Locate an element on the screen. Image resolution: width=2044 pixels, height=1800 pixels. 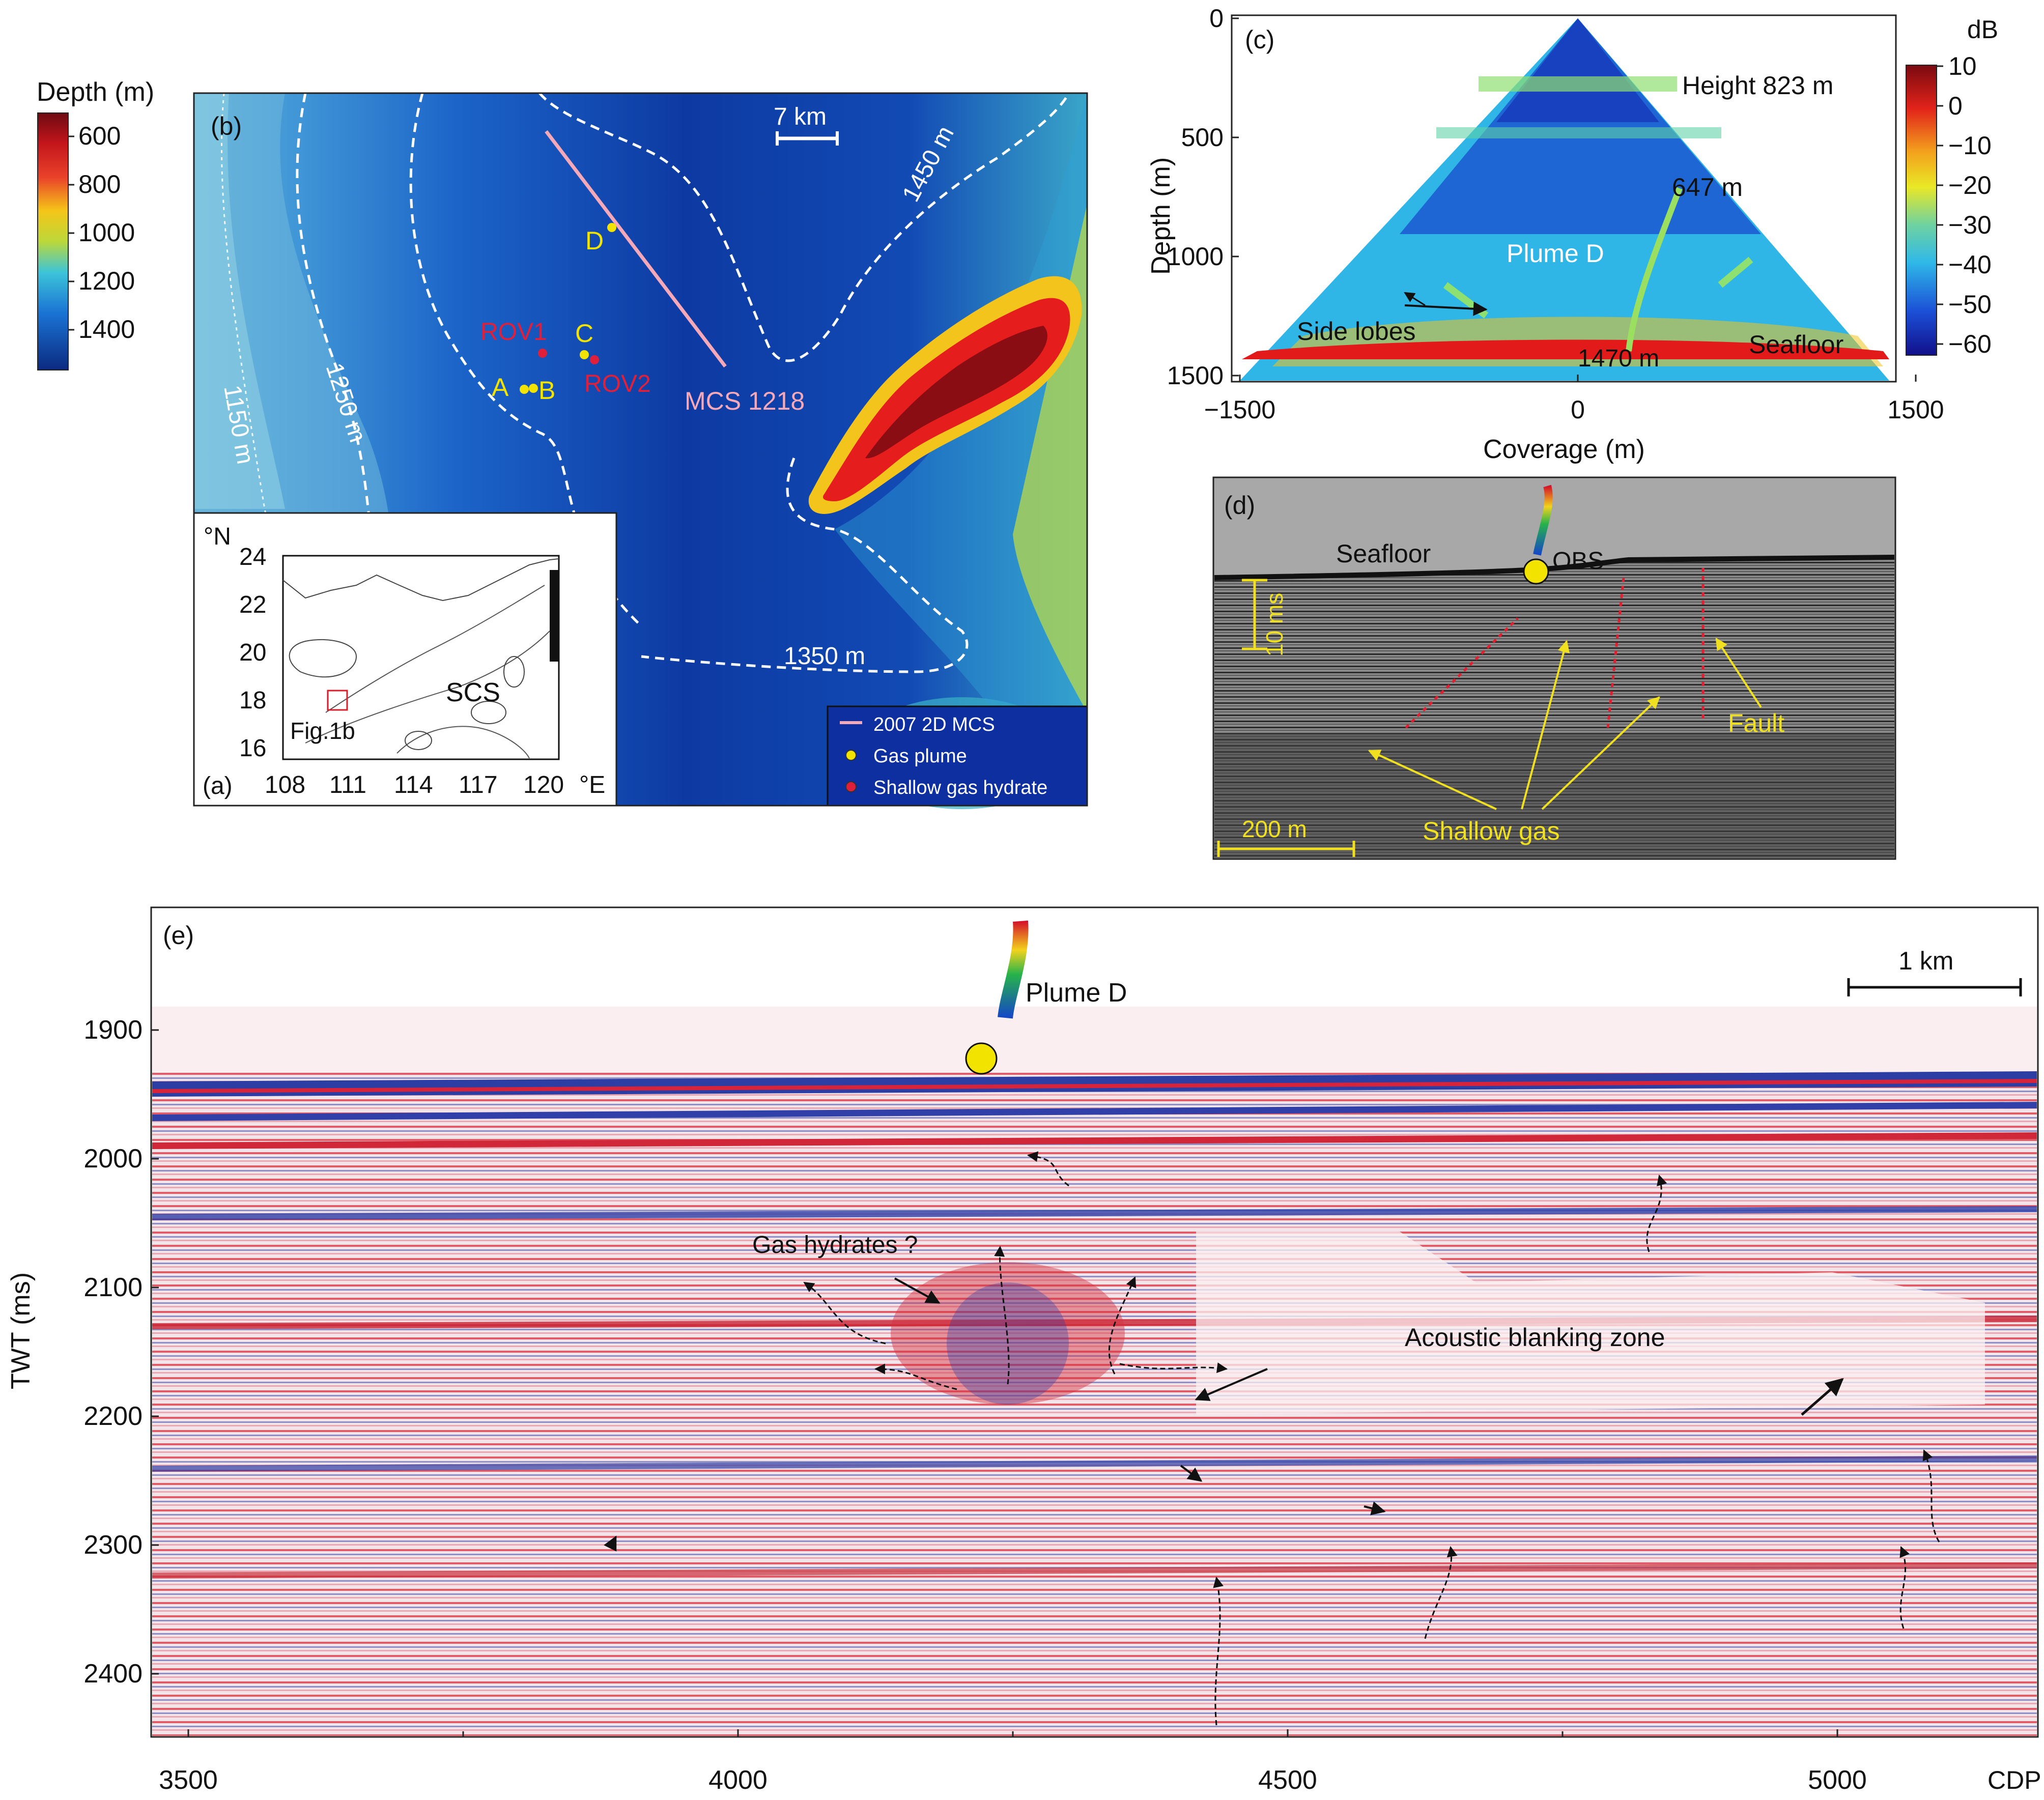
depth-colorbar-title: Depth (m) is located at coordinates (95, 92).